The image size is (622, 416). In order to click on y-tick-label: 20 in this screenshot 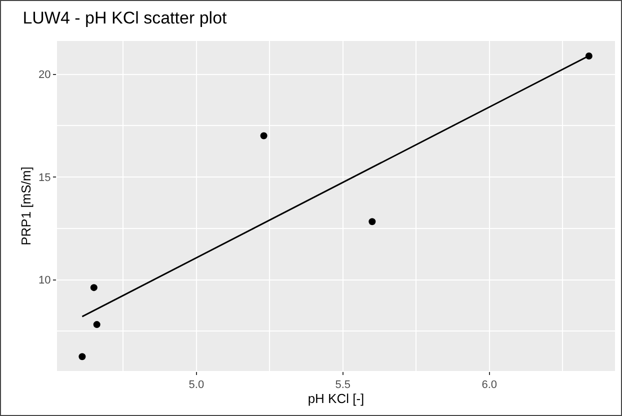, I will do `click(44, 75)`.